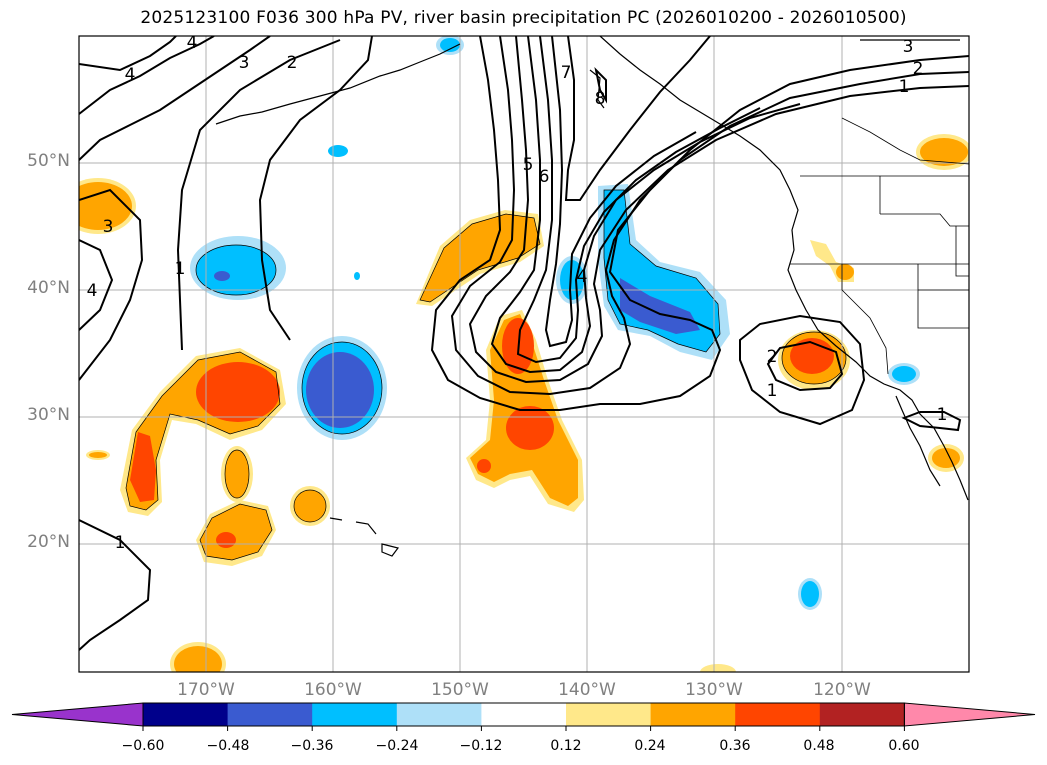 The width and height of the screenshot is (1047, 765). What do you see at coordinates (206, 690) in the screenshot?
I see `longitude-label-170w: 170°W` at bounding box center [206, 690].